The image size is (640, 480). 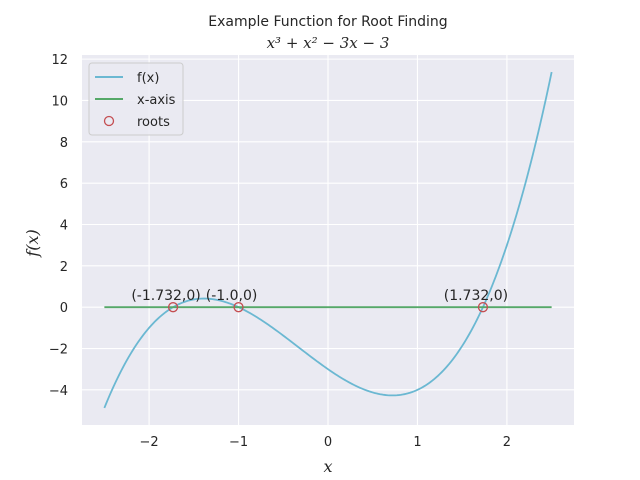 I want to click on x-tick-labels: −2 −1 0 1 2, so click(x=326, y=442).